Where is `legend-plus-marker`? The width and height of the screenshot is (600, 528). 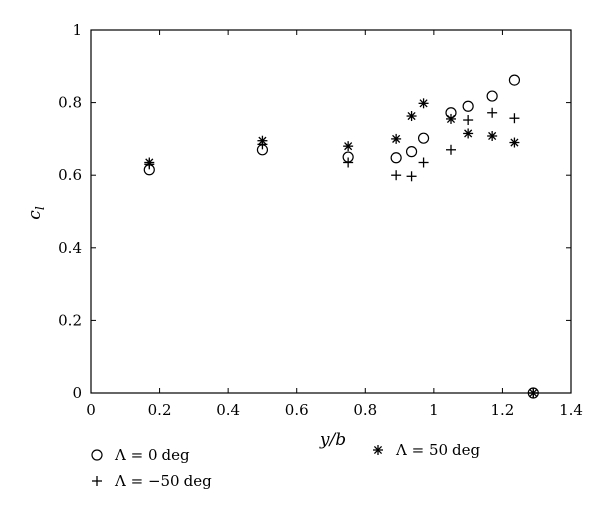
legend-plus-marker is located at coordinates (97, 481).